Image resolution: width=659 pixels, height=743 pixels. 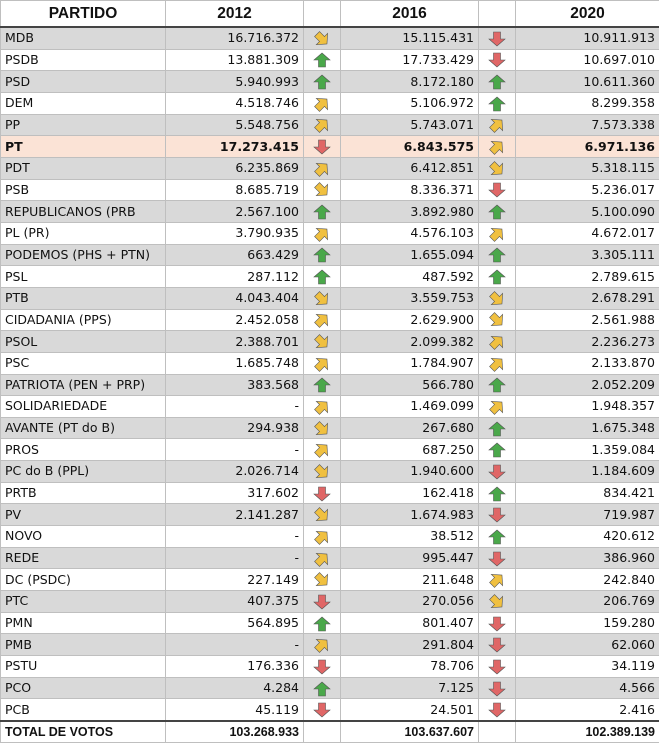 What do you see at coordinates (410, 710) in the screenshot?
I see `votes-2016: 24.501` at bounding box center [410, 710].